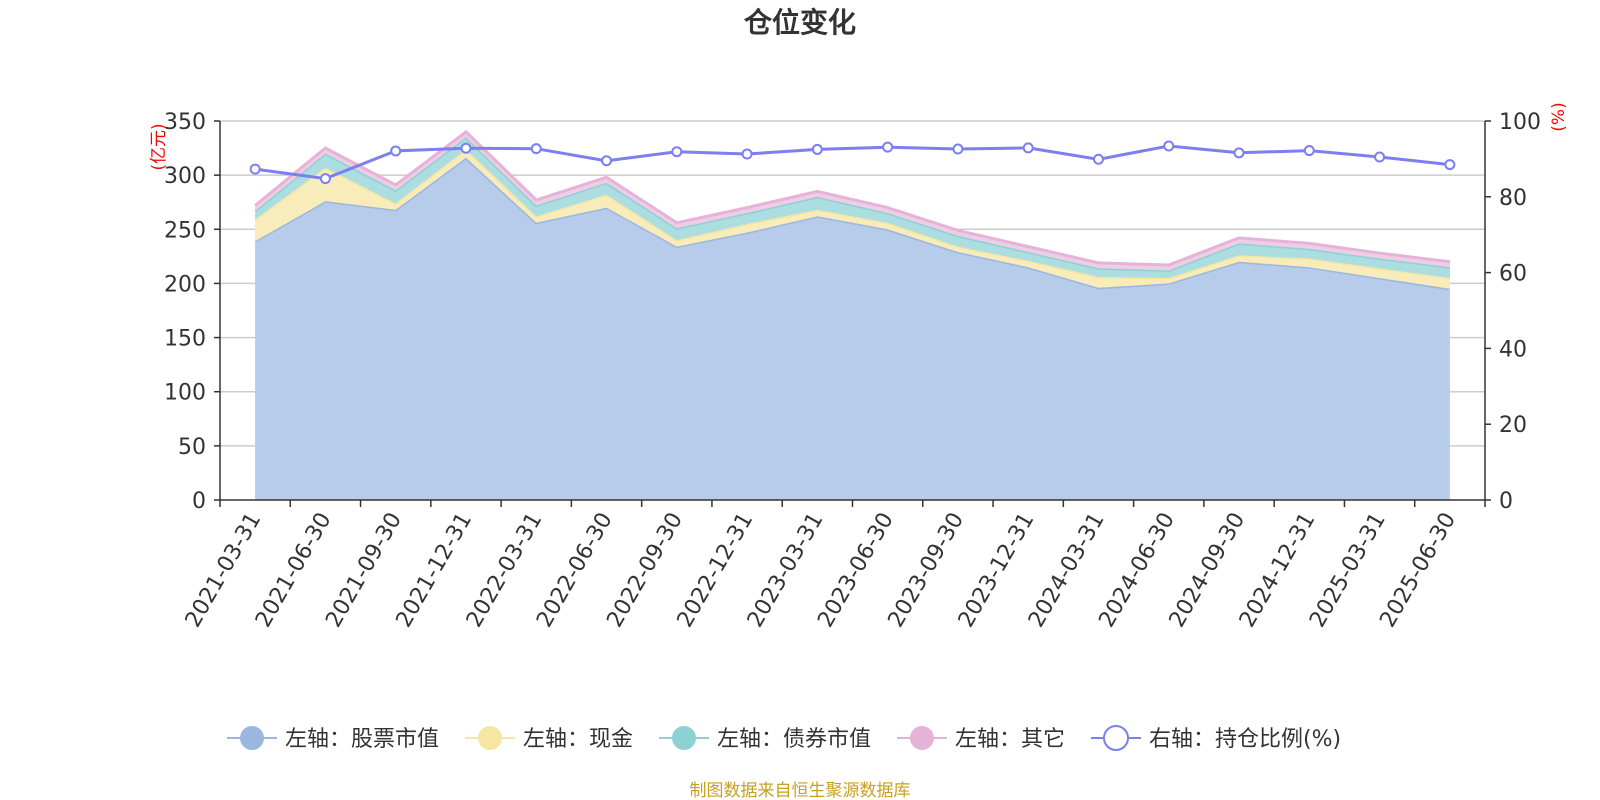 This screenshot has width=1600, height=800. Describe the element at coordinates (185, 122) in the screenshot. I see `left-axis-tick-label: 350` at that location.